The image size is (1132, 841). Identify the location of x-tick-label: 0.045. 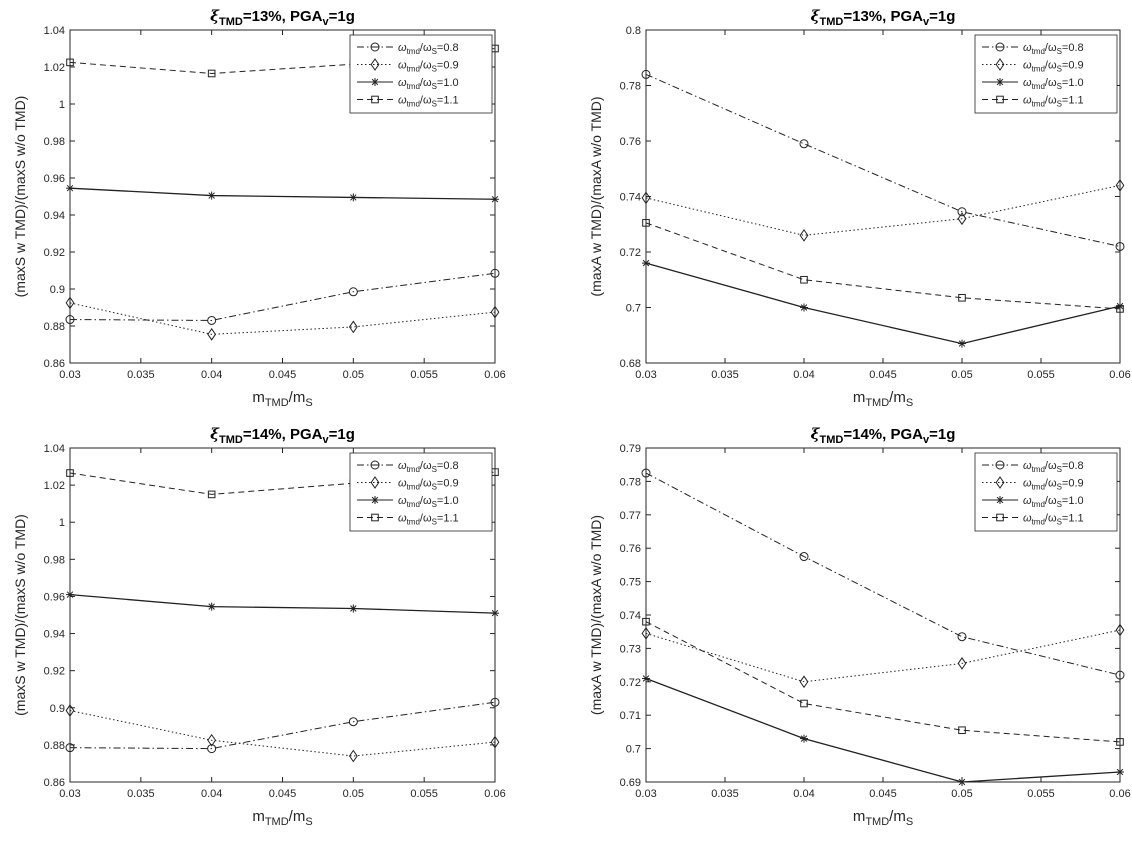
(883, 794).